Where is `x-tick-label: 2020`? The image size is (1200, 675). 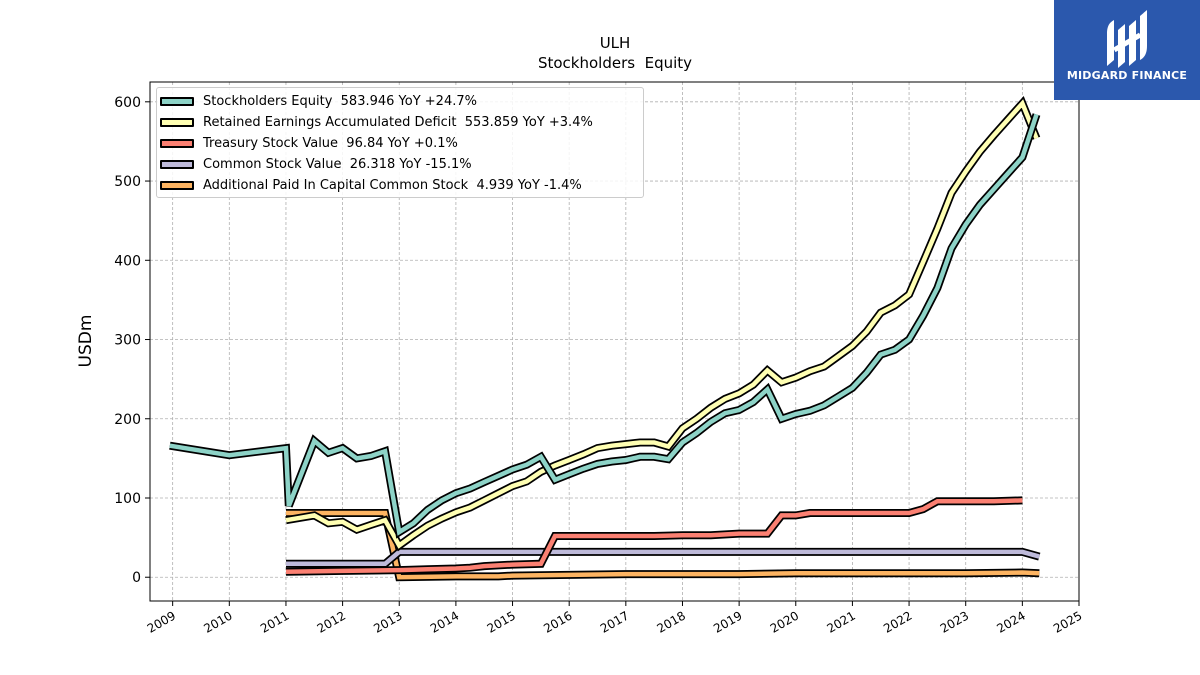
x-tick-label: 2020 is located at coordinates (784, 621).